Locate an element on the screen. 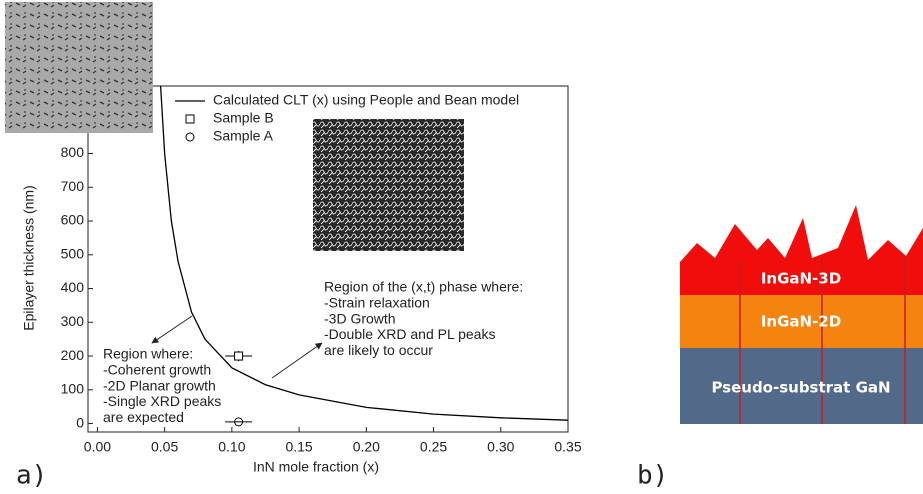  layer-label: Pseudo-substrat GaN is located at coordinates (800, 388).